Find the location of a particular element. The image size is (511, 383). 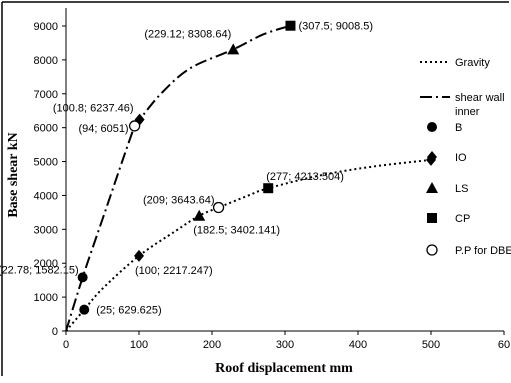

legend-shearwall-label: shear wall is located at coordinates (480, 98).